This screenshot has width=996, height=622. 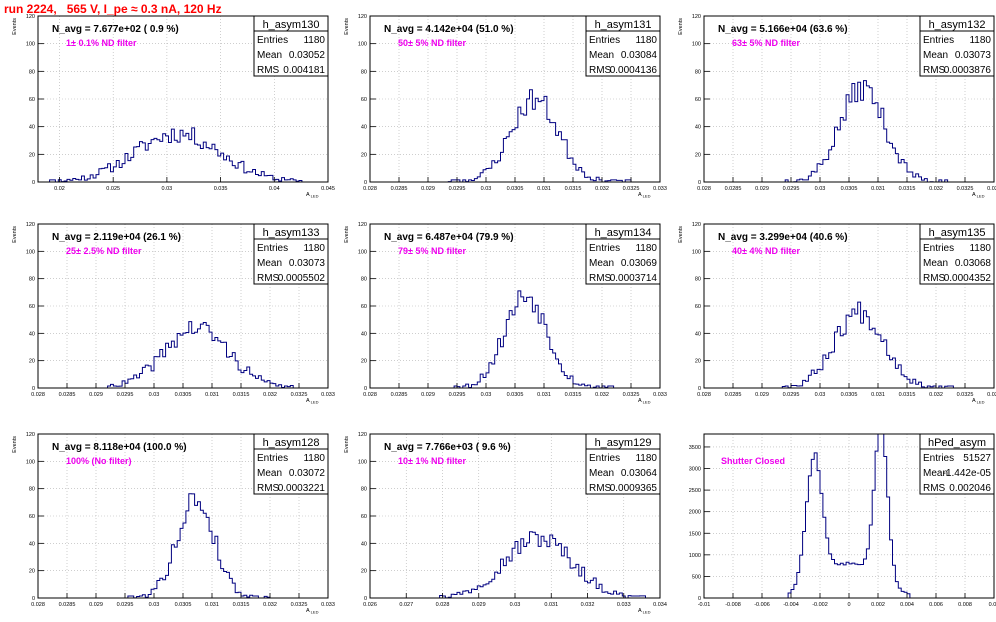 What do you see at coordinates (783, 29) in the screenshot?
I see `navg-text: N_avg = 5.166e+04 (63.6 %)` at bounding box center [783, 29].